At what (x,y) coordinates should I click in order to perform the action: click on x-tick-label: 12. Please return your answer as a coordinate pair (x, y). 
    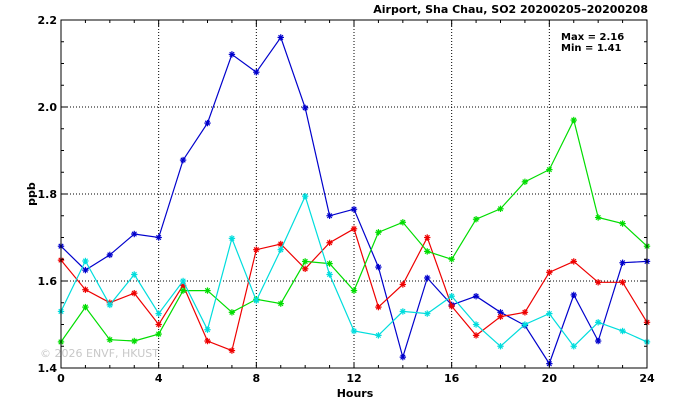
    Looking at the image, I should click on (353, 378).